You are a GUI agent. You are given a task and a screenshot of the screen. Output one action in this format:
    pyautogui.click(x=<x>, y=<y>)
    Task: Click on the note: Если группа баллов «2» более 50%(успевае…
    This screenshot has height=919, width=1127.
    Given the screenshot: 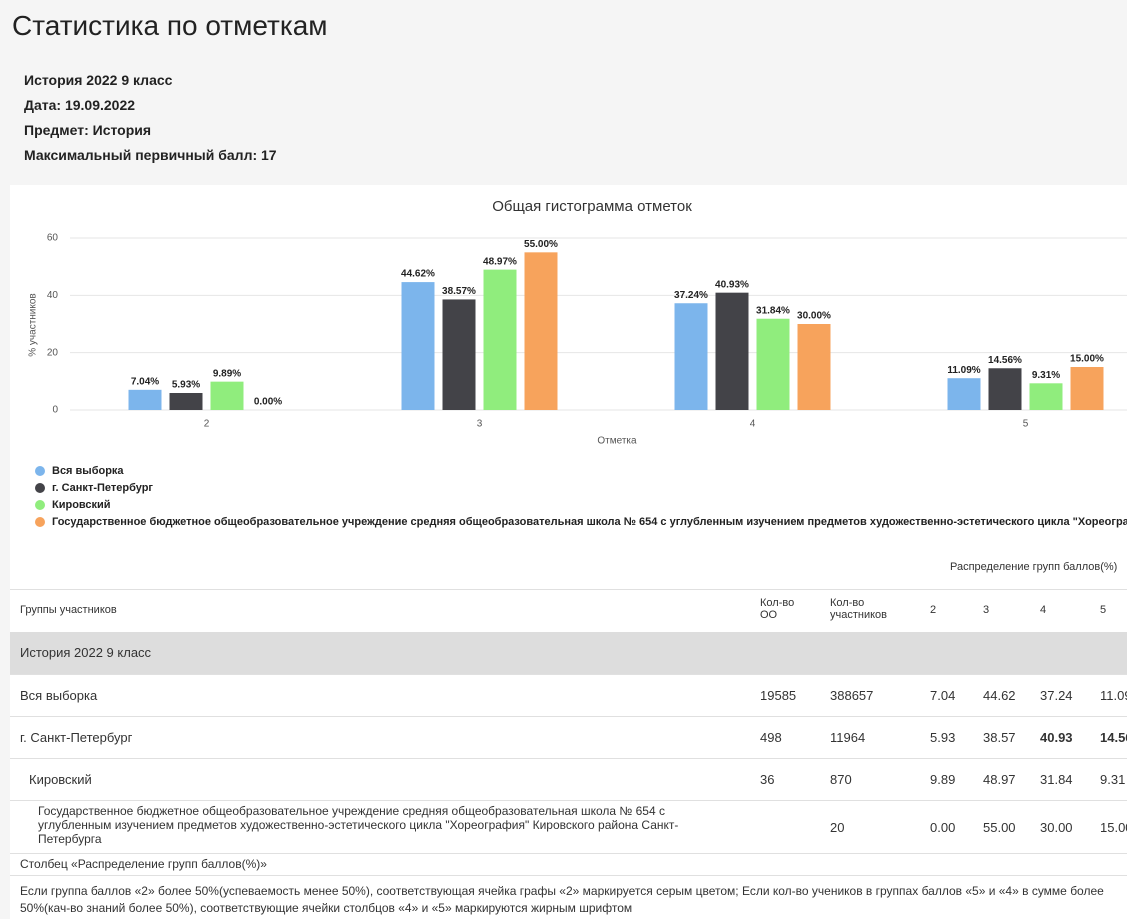 What is the action you would take?
    pyautogui.click(x=562, y=899)
    